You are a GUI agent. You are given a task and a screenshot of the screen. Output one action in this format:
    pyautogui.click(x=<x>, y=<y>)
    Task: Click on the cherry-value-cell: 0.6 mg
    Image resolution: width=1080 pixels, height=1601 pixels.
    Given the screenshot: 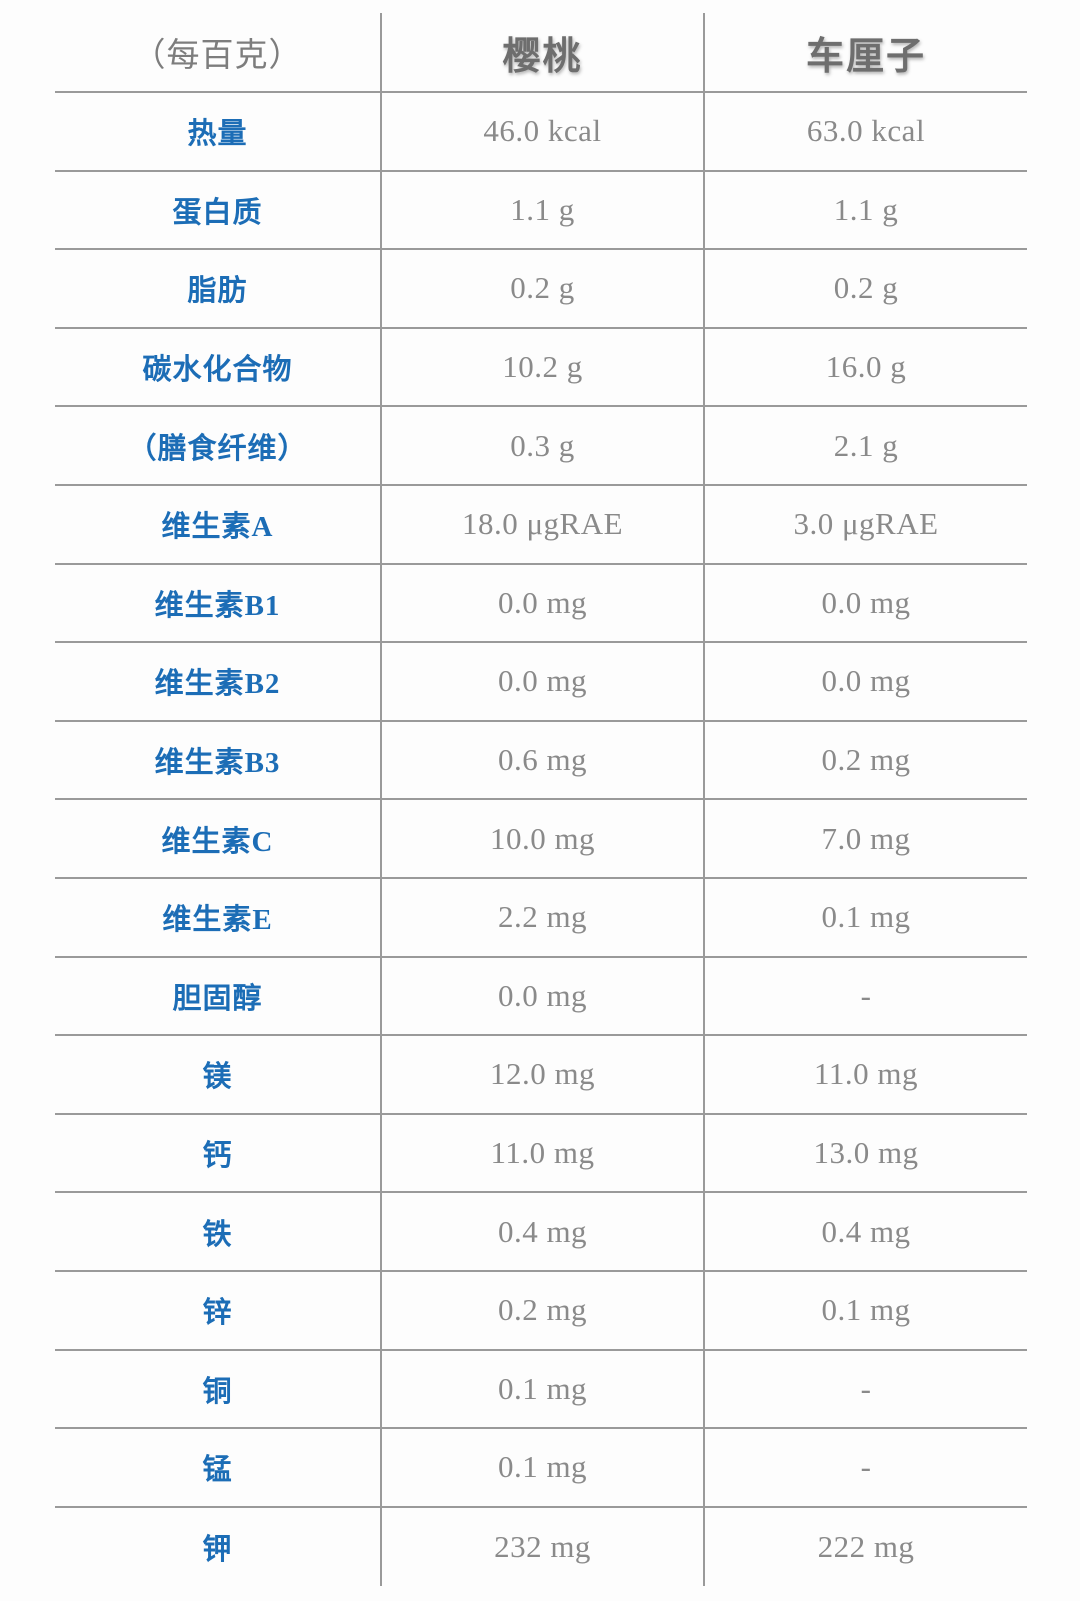 What is the action you would take?
    pyautogui.click(x=541, y=761)
    